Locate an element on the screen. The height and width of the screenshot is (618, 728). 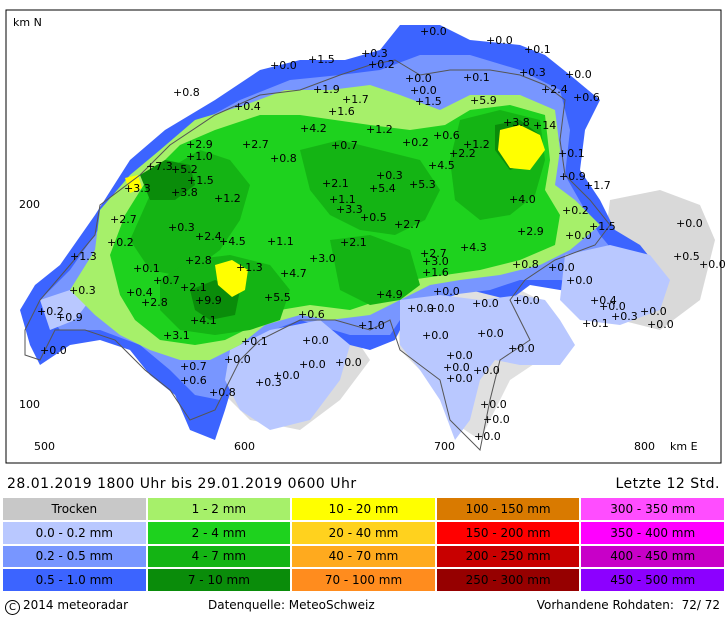
station-value: +4.3 is located at coordinates (473, 247).